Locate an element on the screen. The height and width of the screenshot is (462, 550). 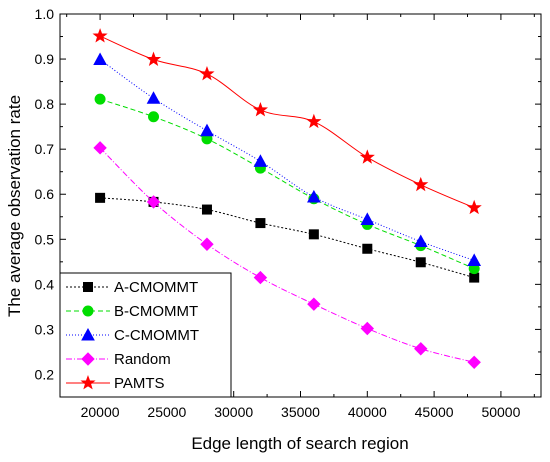
legend-entry: C-CMOMMT is located at coordinates (132, 335).